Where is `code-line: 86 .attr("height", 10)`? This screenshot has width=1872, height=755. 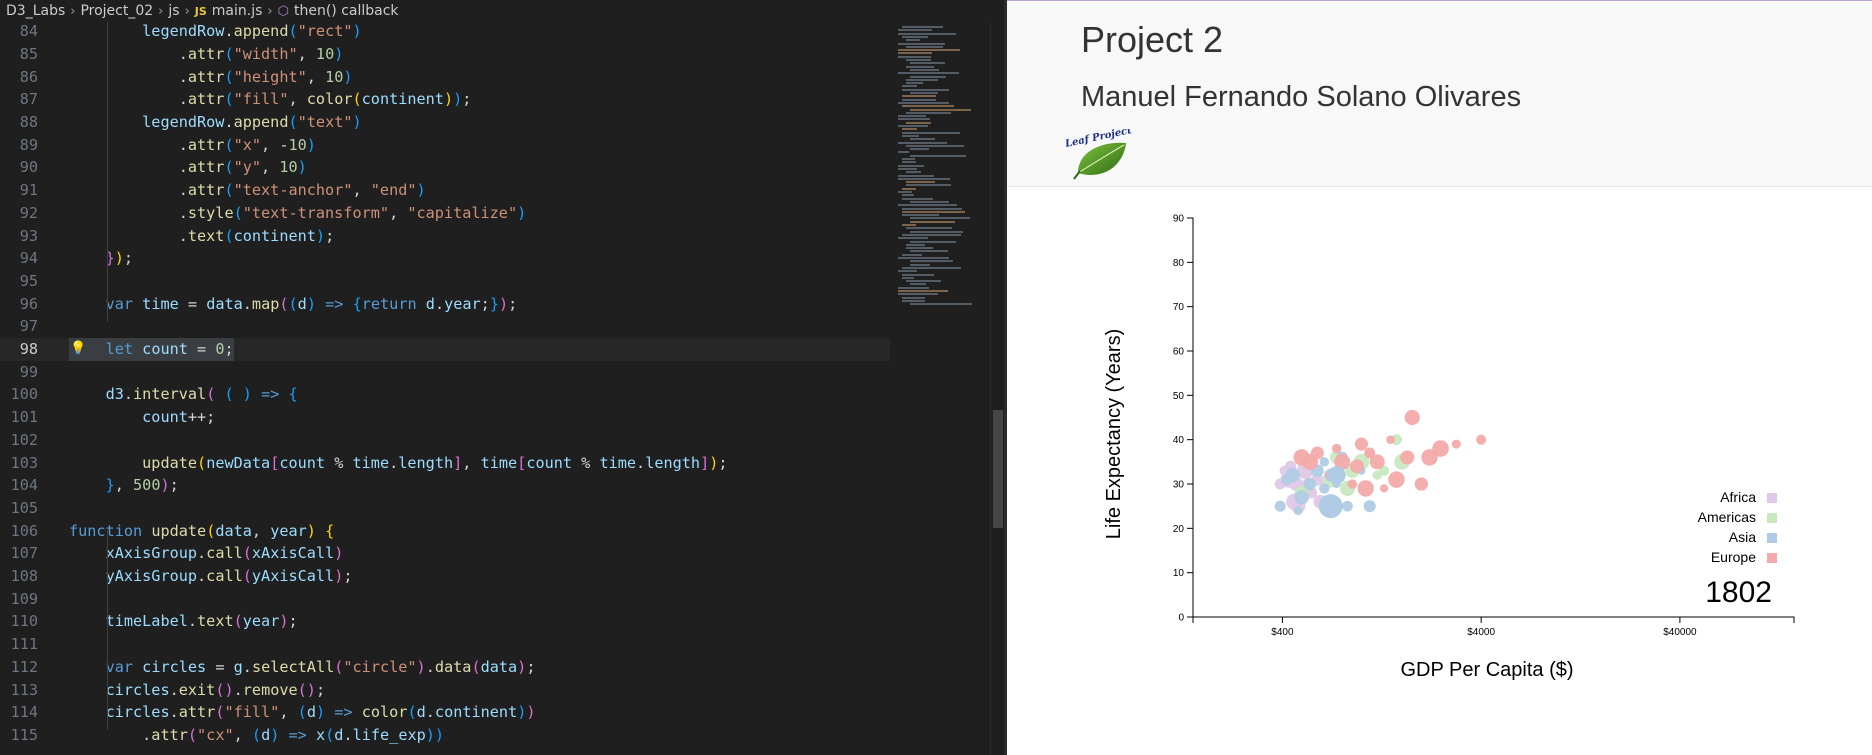
code-line: 86 .attr("height", 10) is located at coordinates (445, 77).